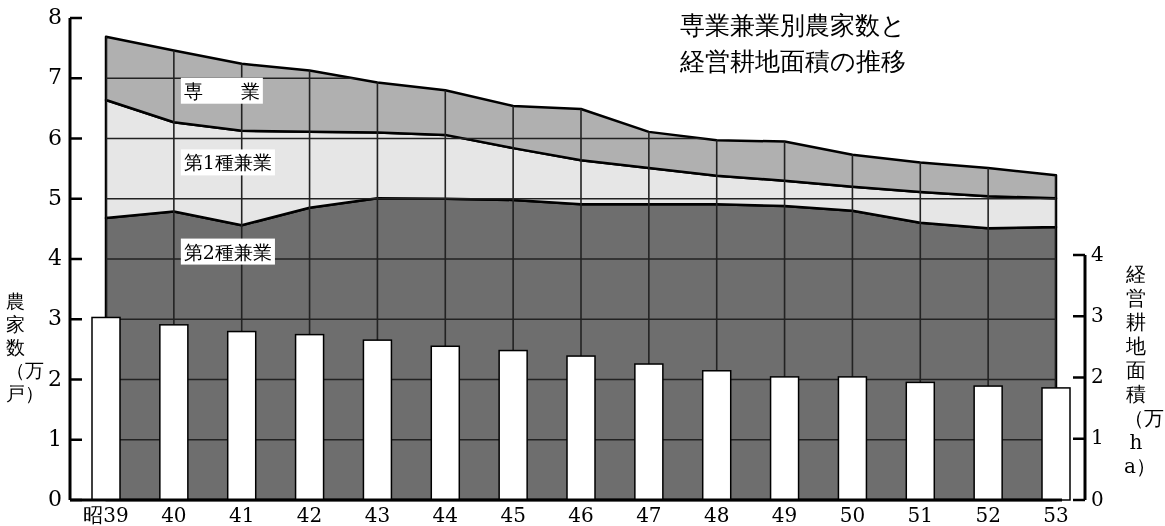  Describe the element at coordinates (1097, 437) in the screenshot. I see `y2-tick-label: 1` at that location.